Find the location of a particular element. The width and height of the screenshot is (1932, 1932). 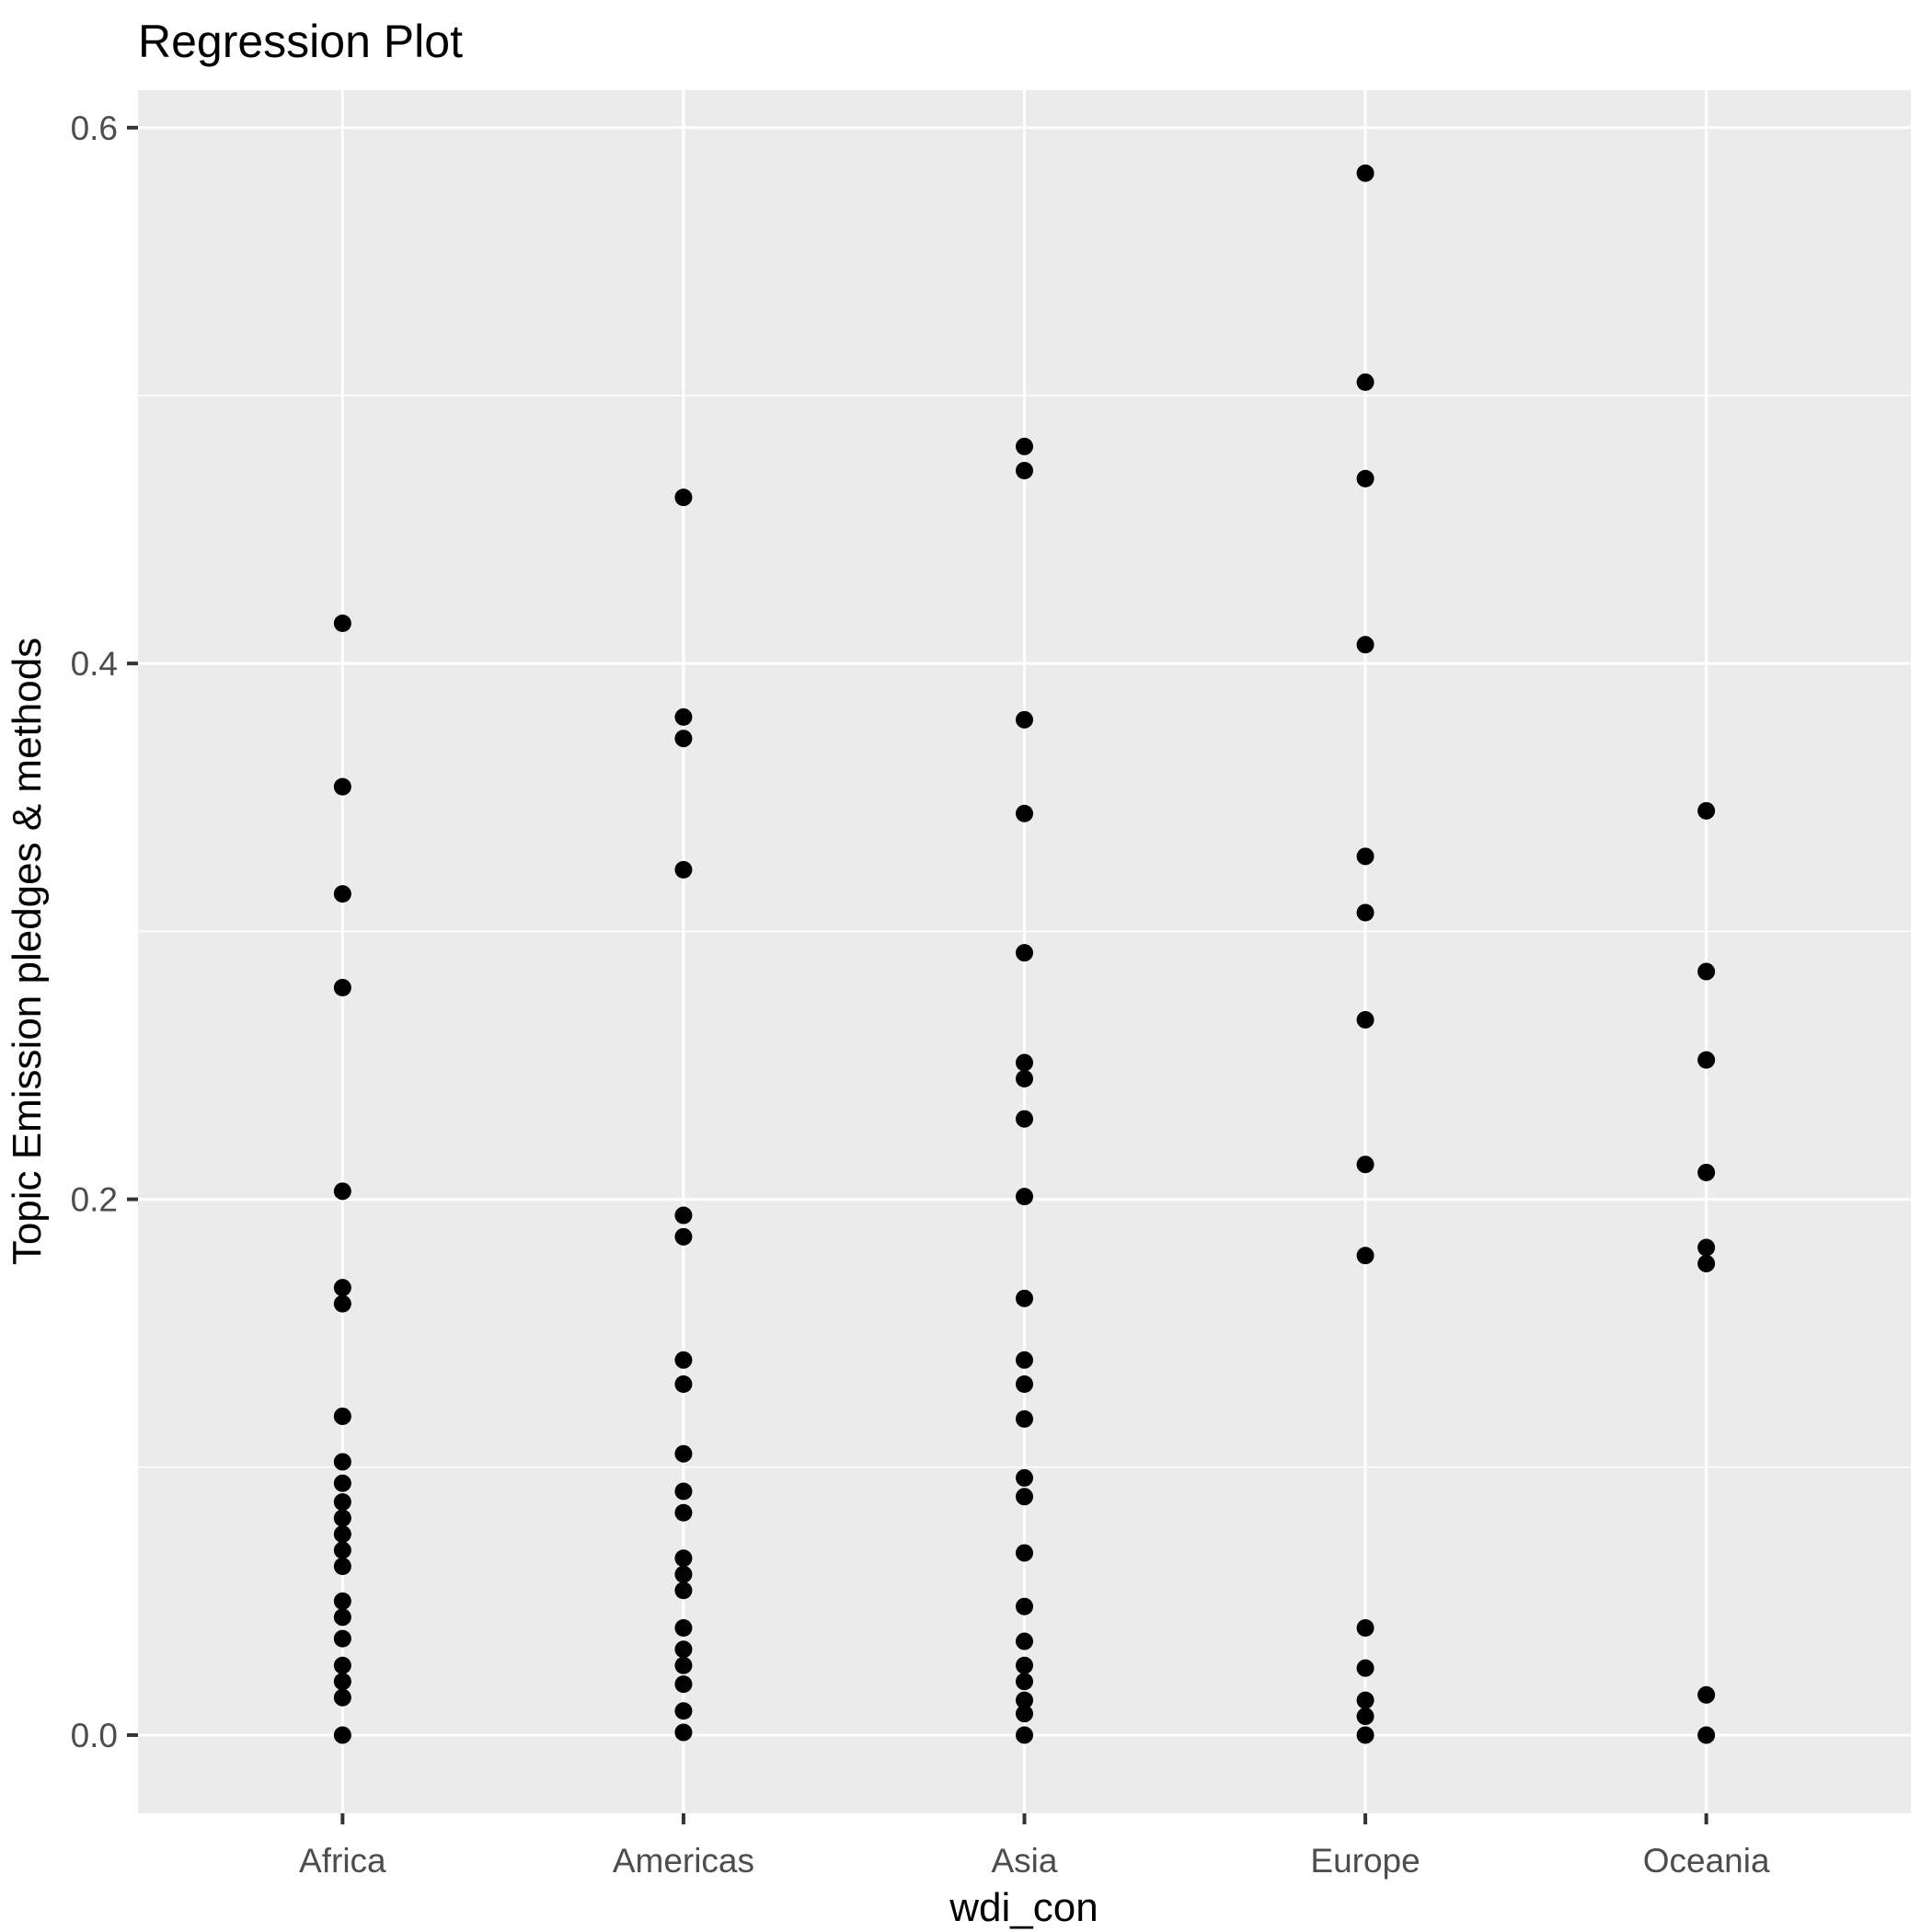

x-category-label: Europe is located at coordinates (1365, 1861).